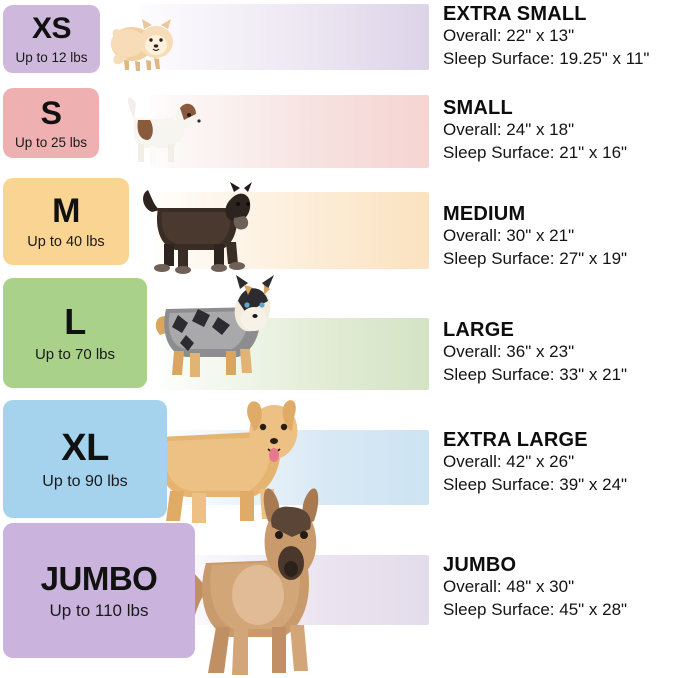 This screenshot has width=679, height=678. I want to click on size-row-xs: XS Up to 12 lbs, so click(339, 44).